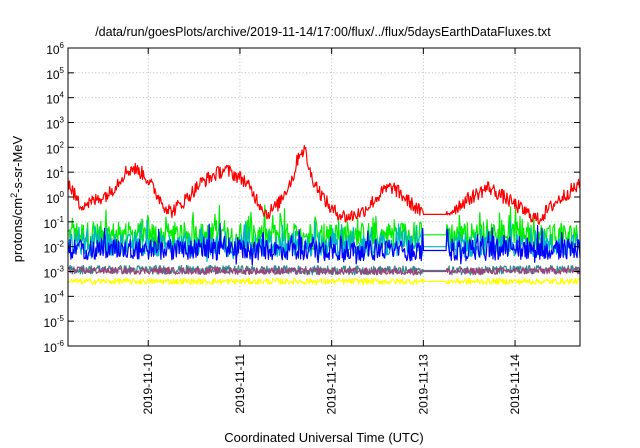  I want to click on x-tick-label: 2019-11-10, so click(148, 384).